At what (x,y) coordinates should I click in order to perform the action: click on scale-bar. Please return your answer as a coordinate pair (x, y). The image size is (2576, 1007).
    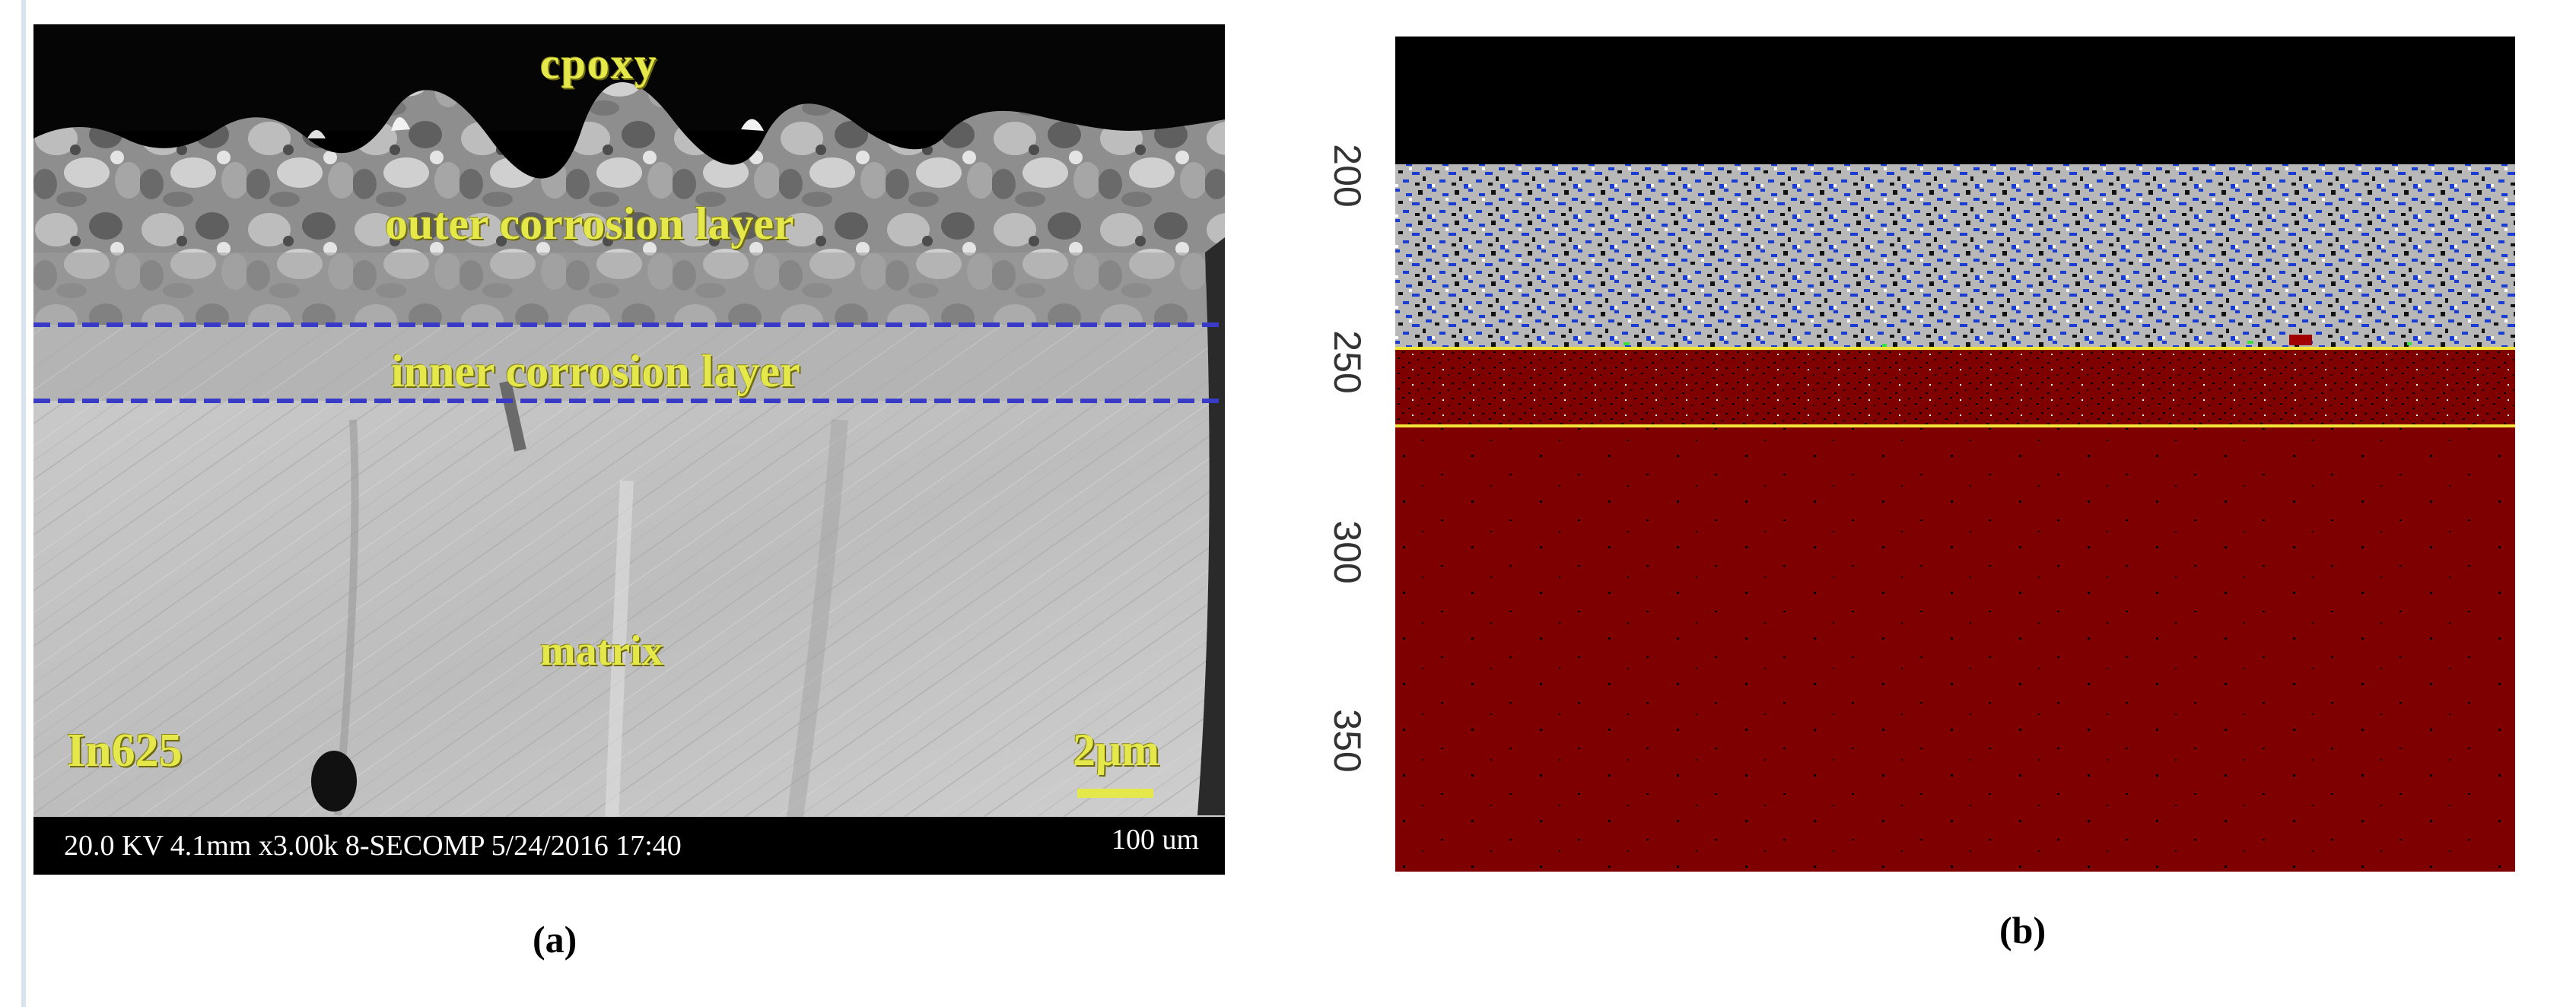
    Looking at the image, I should click on (1115, 793).